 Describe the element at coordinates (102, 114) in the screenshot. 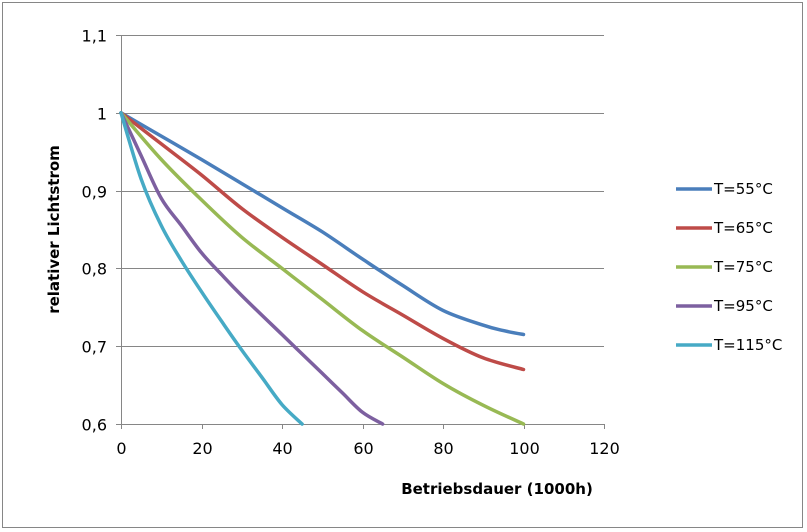

I see `y-tick-label: 1` at that location.